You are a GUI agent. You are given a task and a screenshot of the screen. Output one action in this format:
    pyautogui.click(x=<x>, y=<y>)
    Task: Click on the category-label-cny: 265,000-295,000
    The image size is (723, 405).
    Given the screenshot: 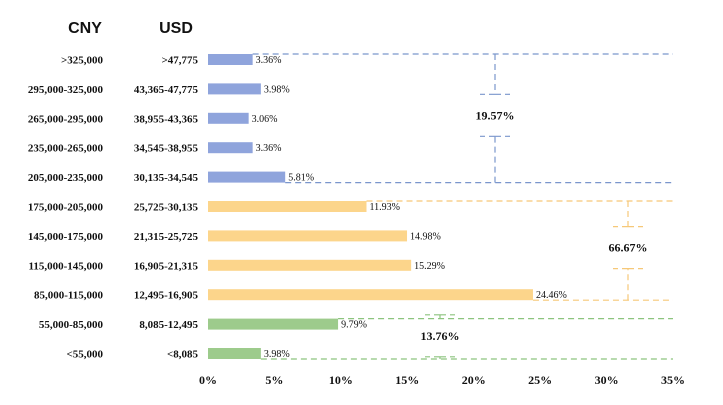 What is the action you would take?
    pyautogui.click(x=66, y=119)
    